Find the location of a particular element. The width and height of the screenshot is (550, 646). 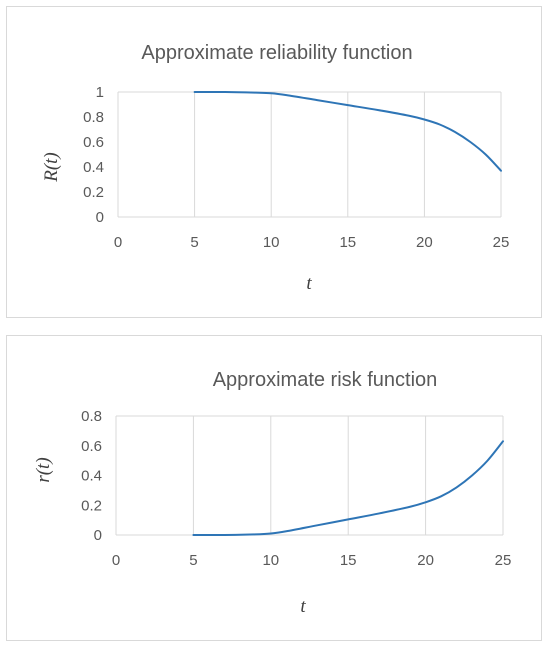

chart-title: Approximate reliability function is located at coordinates (276, 53).